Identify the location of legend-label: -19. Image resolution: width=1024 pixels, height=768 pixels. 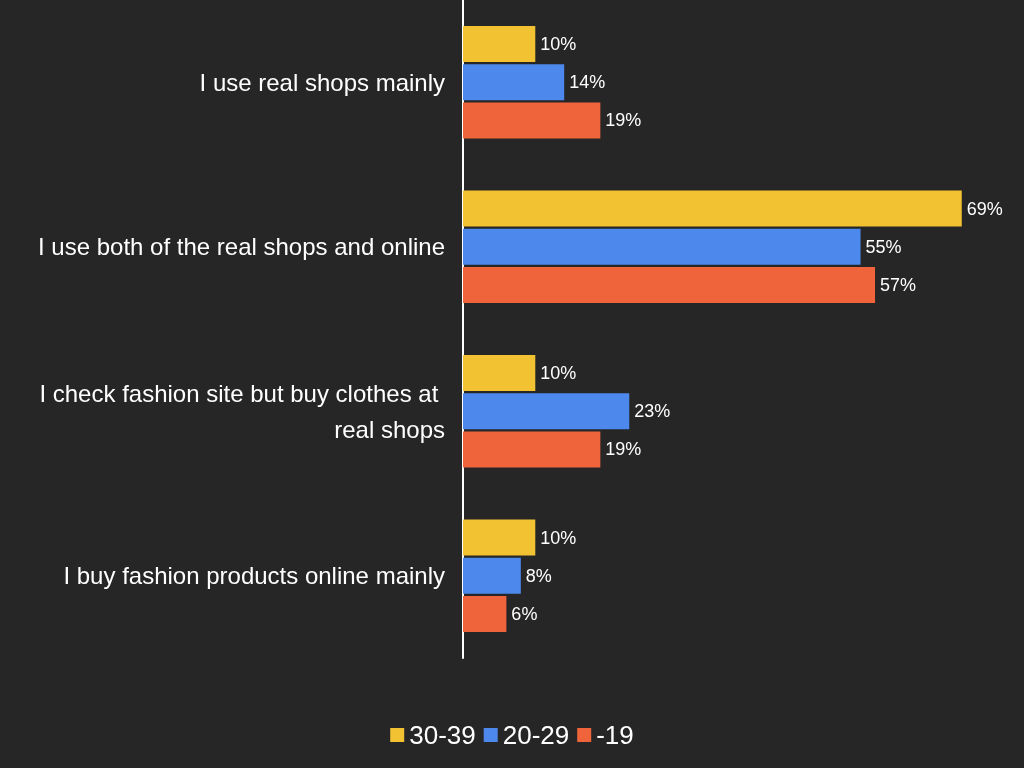
(615, 735).